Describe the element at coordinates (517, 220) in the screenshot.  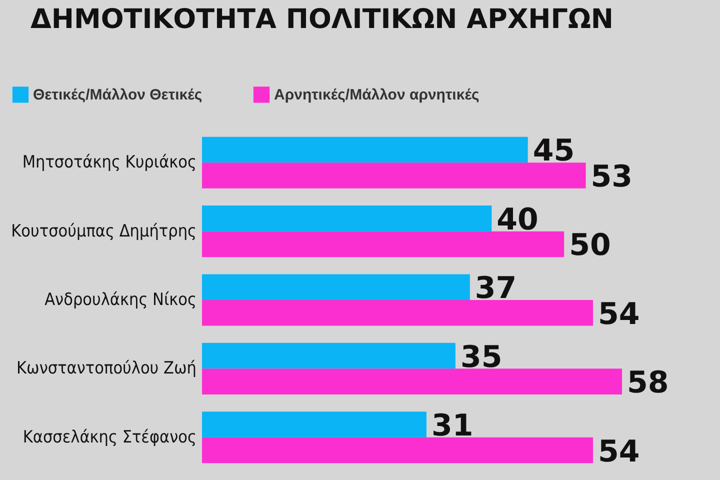
I see `data-label: 40` at that location.